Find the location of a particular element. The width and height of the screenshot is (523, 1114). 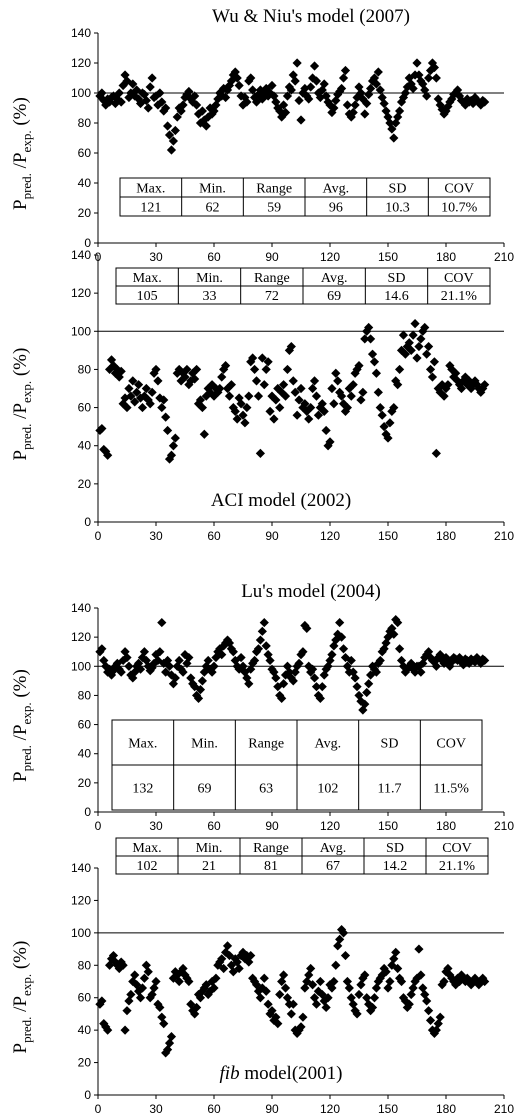

stats-value: 67 is located at coordinates (333, 866).